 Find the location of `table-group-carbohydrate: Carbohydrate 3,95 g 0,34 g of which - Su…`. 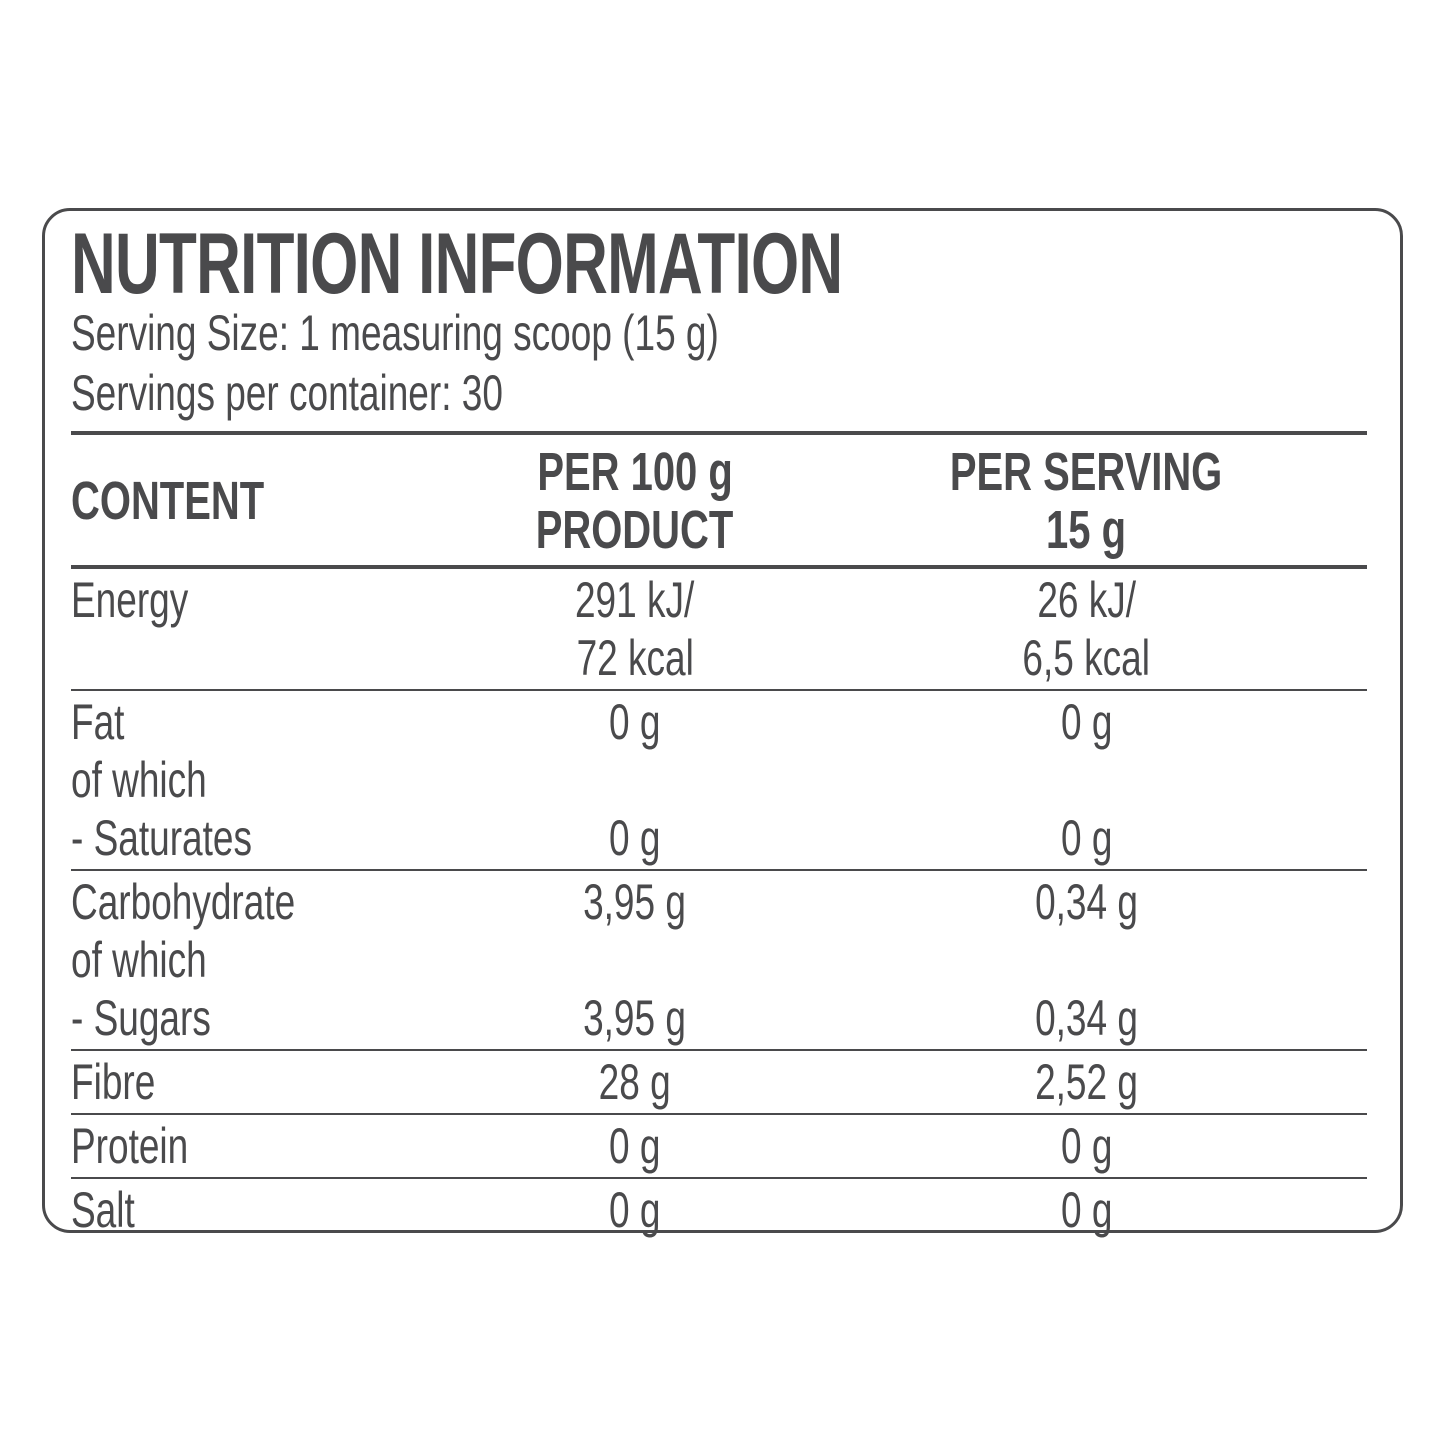

table-group-carbohydrate: Carbohydrate 3,95 g 0,34 g of which - Su… is located at coordinates (719, 961).